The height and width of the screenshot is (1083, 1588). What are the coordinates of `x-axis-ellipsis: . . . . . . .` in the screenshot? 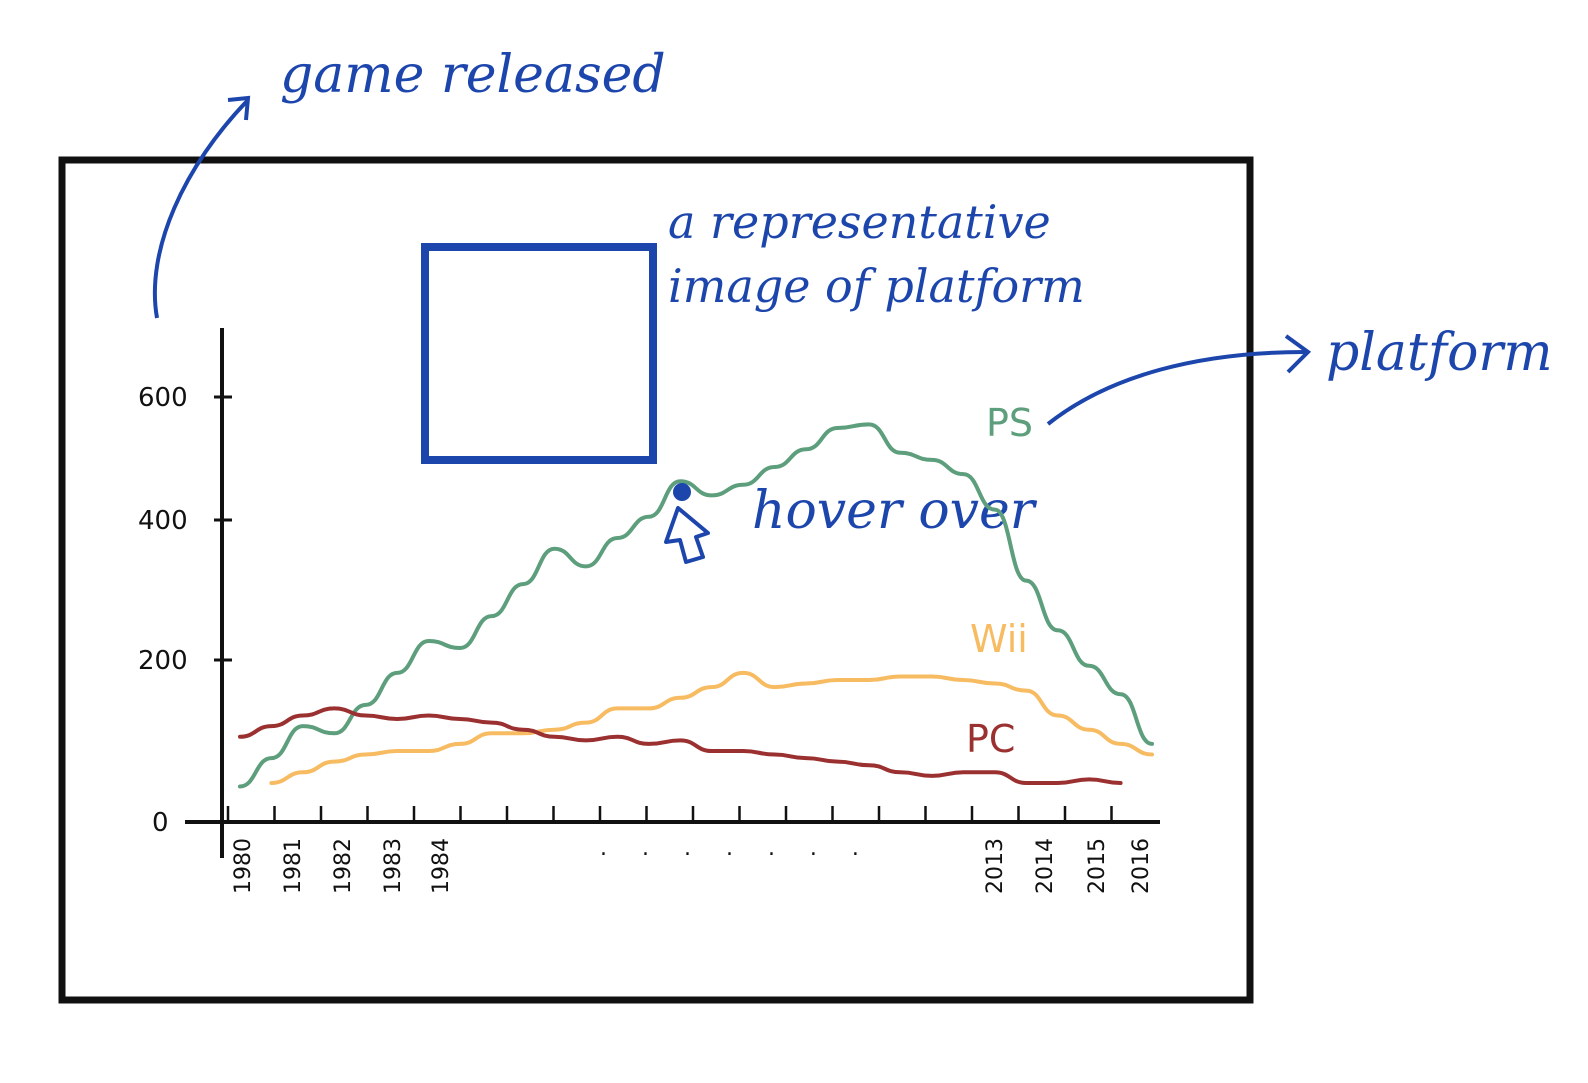 It's located at (736, 848).